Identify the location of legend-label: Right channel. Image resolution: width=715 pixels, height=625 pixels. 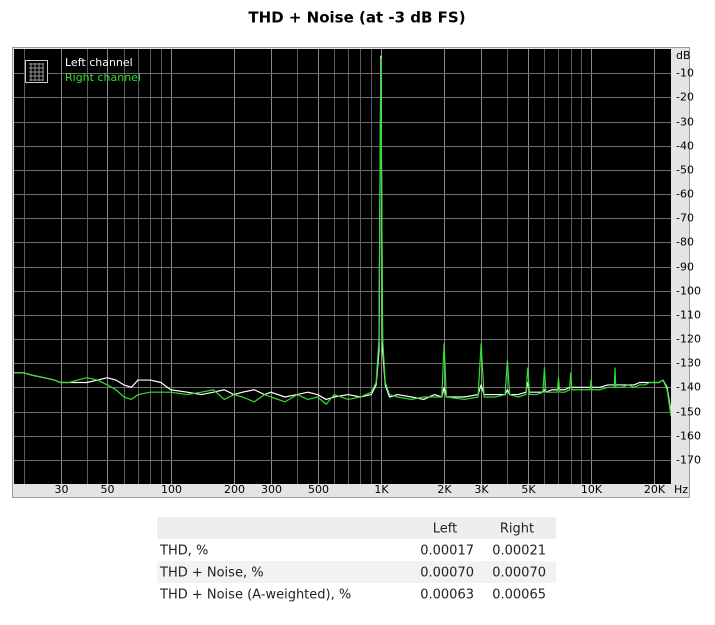
(103, 77).